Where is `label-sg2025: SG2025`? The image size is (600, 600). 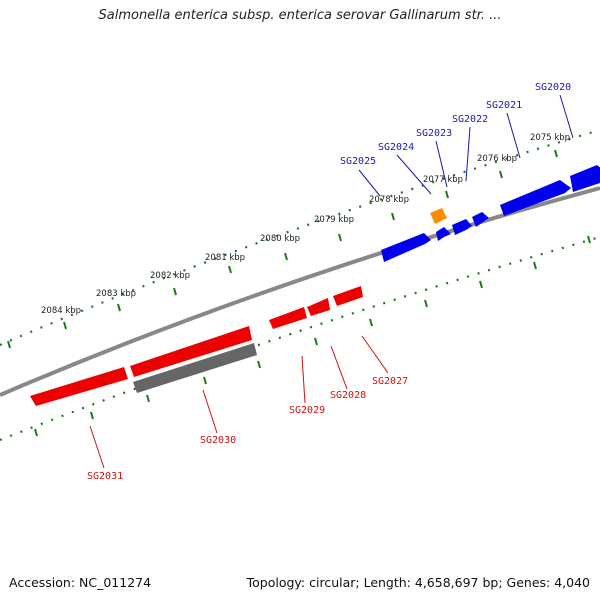
label-sg2025: SG2025 is located at coordinates (358, 161).